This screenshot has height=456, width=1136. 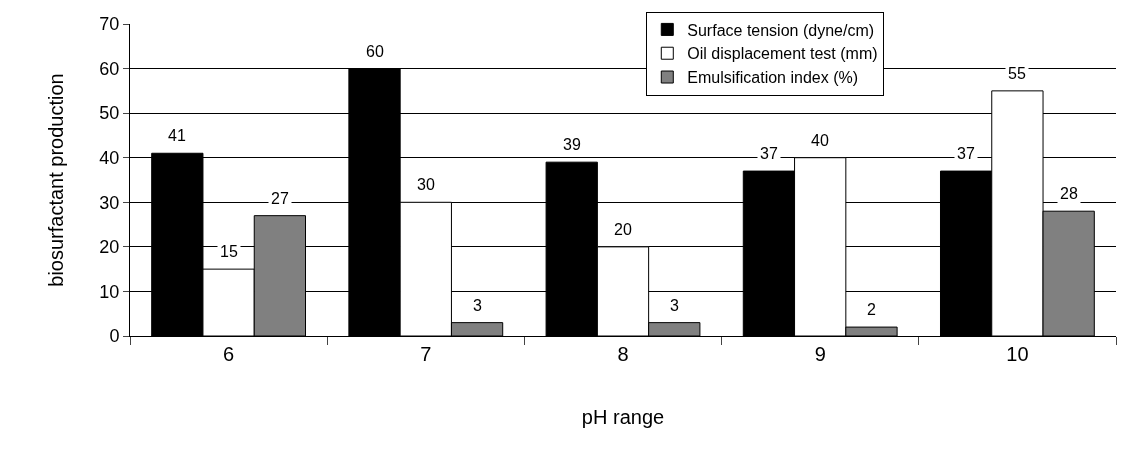 I want to click on y-tick-label: 70, so click(x=109, y=24).